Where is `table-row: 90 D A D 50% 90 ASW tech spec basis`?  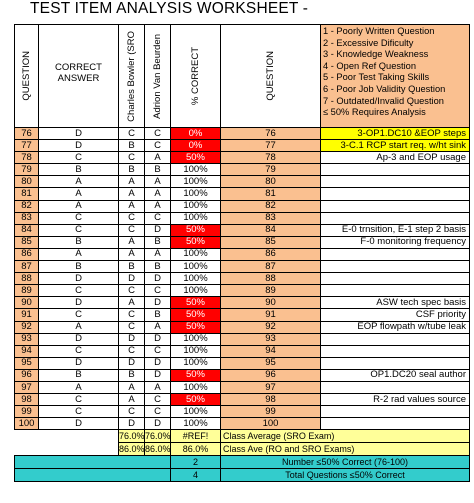
table-row: 90 D A D 50% 90 ASW tech spec basis is located at coordinates (242, 303).